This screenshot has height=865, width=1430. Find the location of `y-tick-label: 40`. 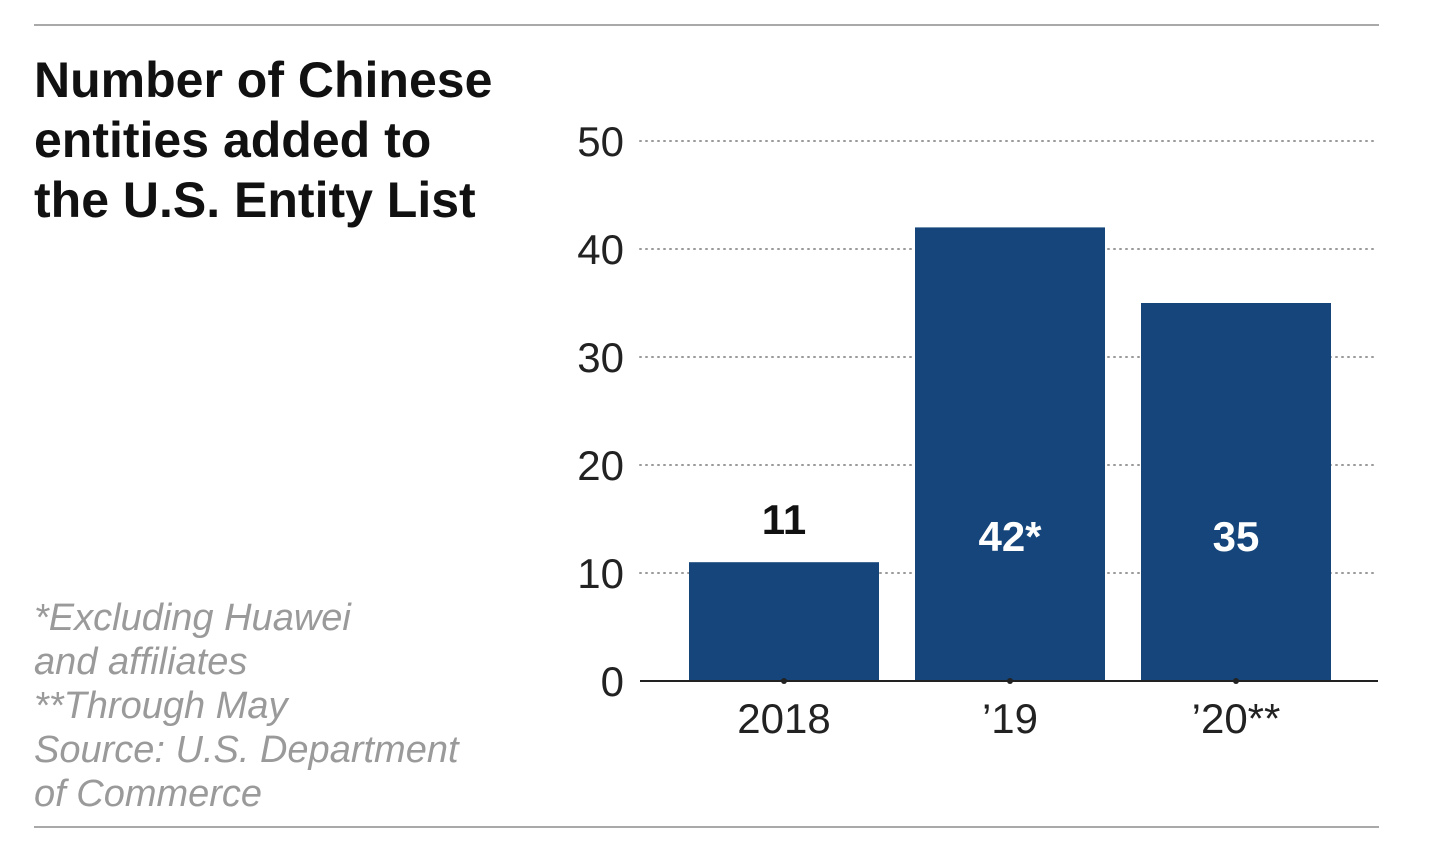

y-tick-label: 40 is located at coordinates (600, 249).